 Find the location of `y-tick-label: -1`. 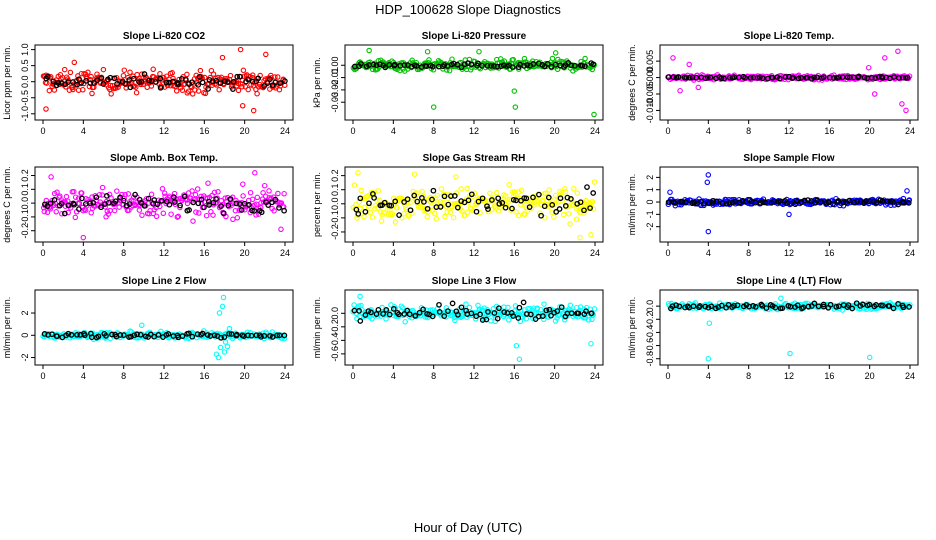

y-tick-label: -1 is located at coordinates (650, 214).